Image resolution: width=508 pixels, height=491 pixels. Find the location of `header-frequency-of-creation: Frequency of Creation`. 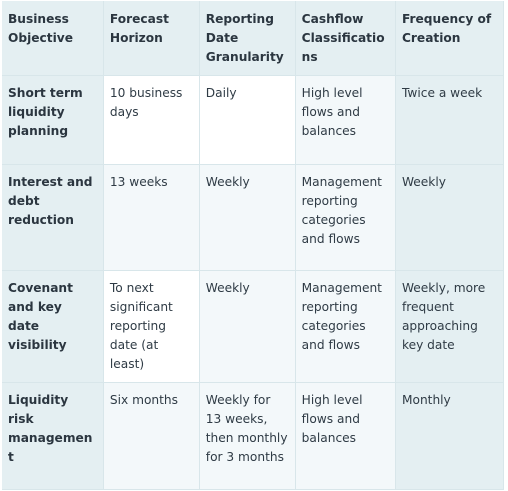

header-frequency-of-creation: Frequency of Creation is located at coordinates (450, 38).